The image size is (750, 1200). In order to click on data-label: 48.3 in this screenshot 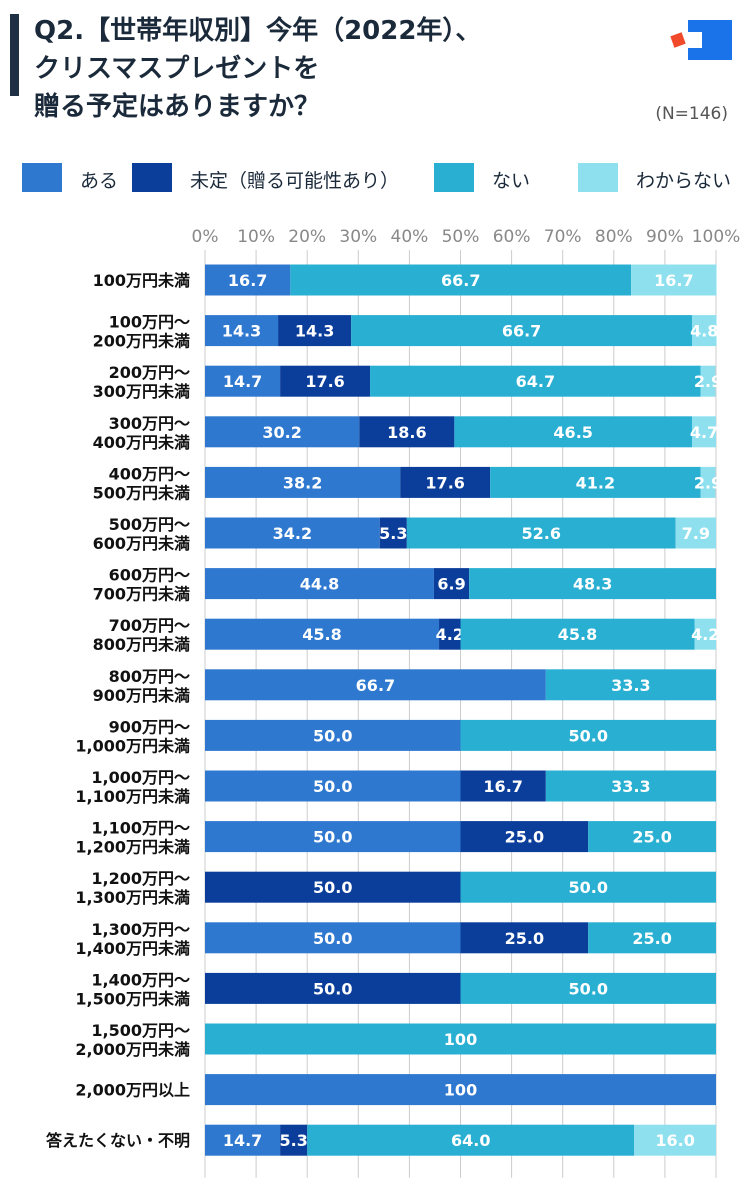, I will do `click(592, 584)`.